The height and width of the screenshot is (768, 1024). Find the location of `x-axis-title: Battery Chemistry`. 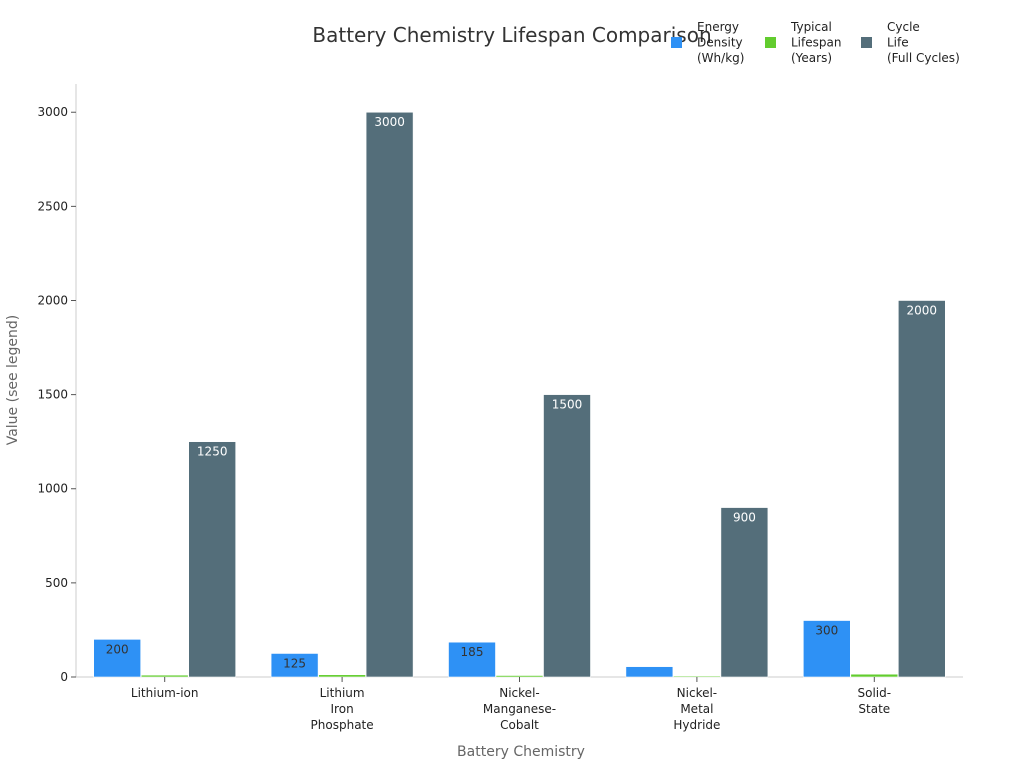

x-axis-title: Battery Chemistry is located at coordinates (521, 752).